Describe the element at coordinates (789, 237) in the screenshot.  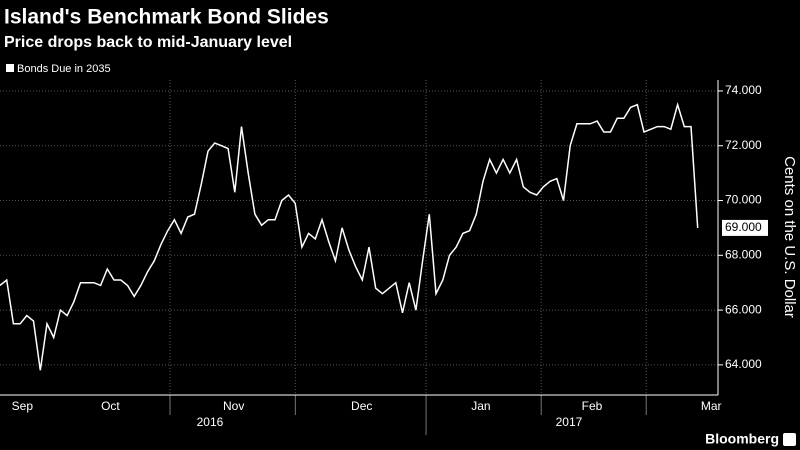
I see `y-axis-label: Cents on the U.S. Dollar` at that location.